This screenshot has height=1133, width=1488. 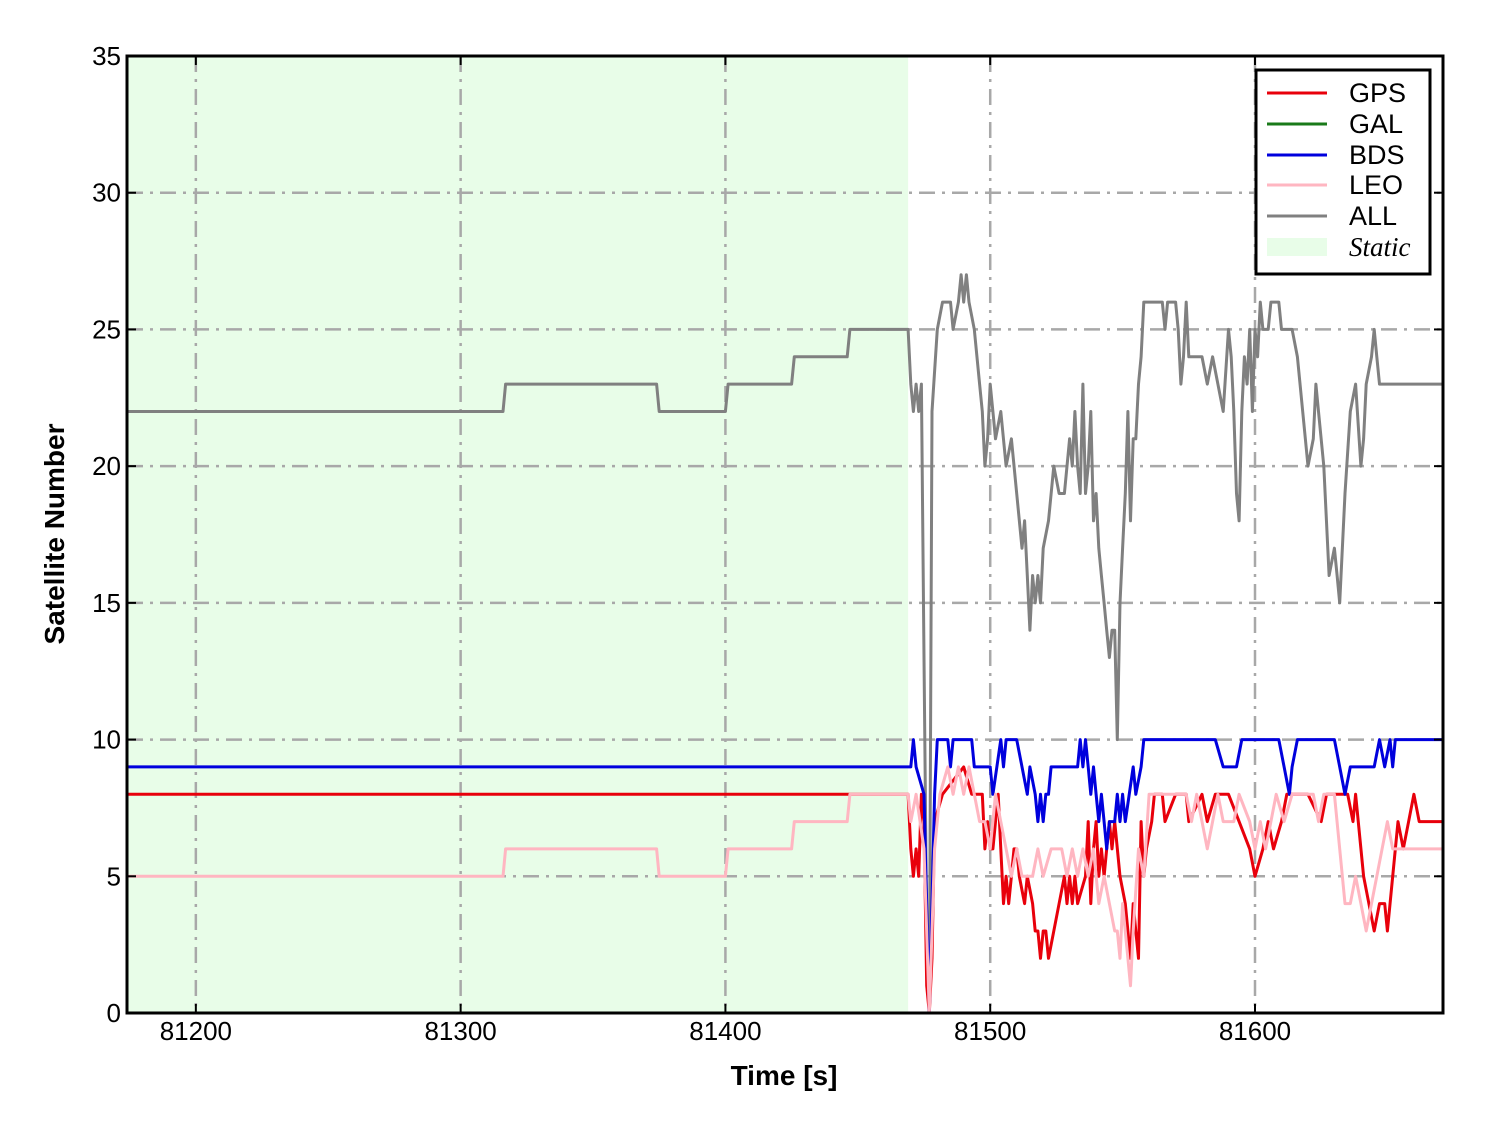 What do you see at coordinates (784, 1075) in the screenshot?
I see `x-axis-label: Time [s]` at bounding box center [784, 1075].